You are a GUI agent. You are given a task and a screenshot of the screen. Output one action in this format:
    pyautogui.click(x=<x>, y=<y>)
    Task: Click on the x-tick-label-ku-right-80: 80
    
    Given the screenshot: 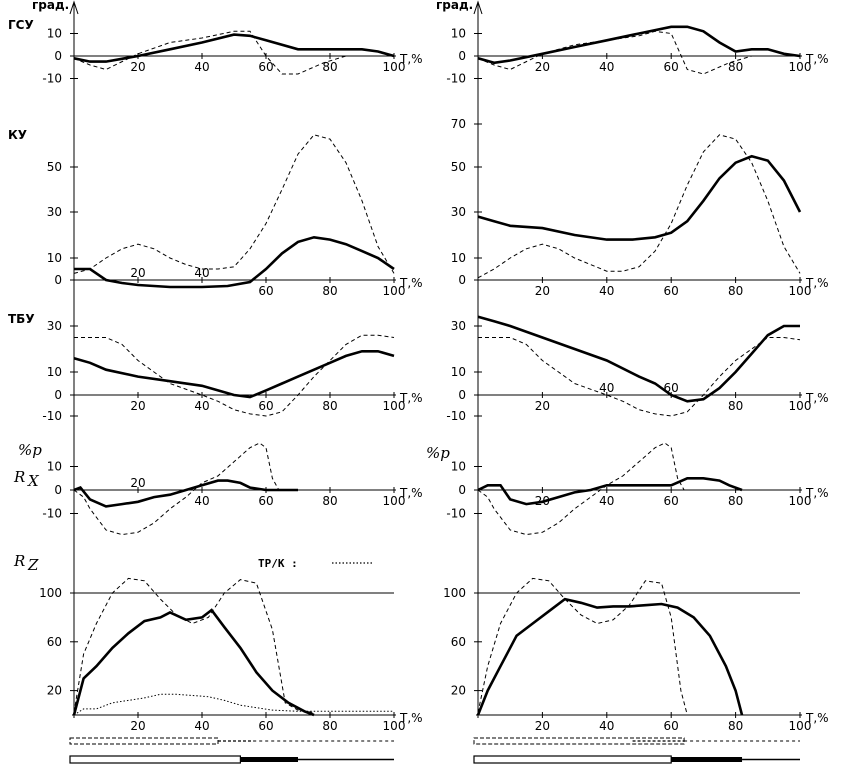 What is the action you would take?
    pyautogui.click(x=735, y=291)
    